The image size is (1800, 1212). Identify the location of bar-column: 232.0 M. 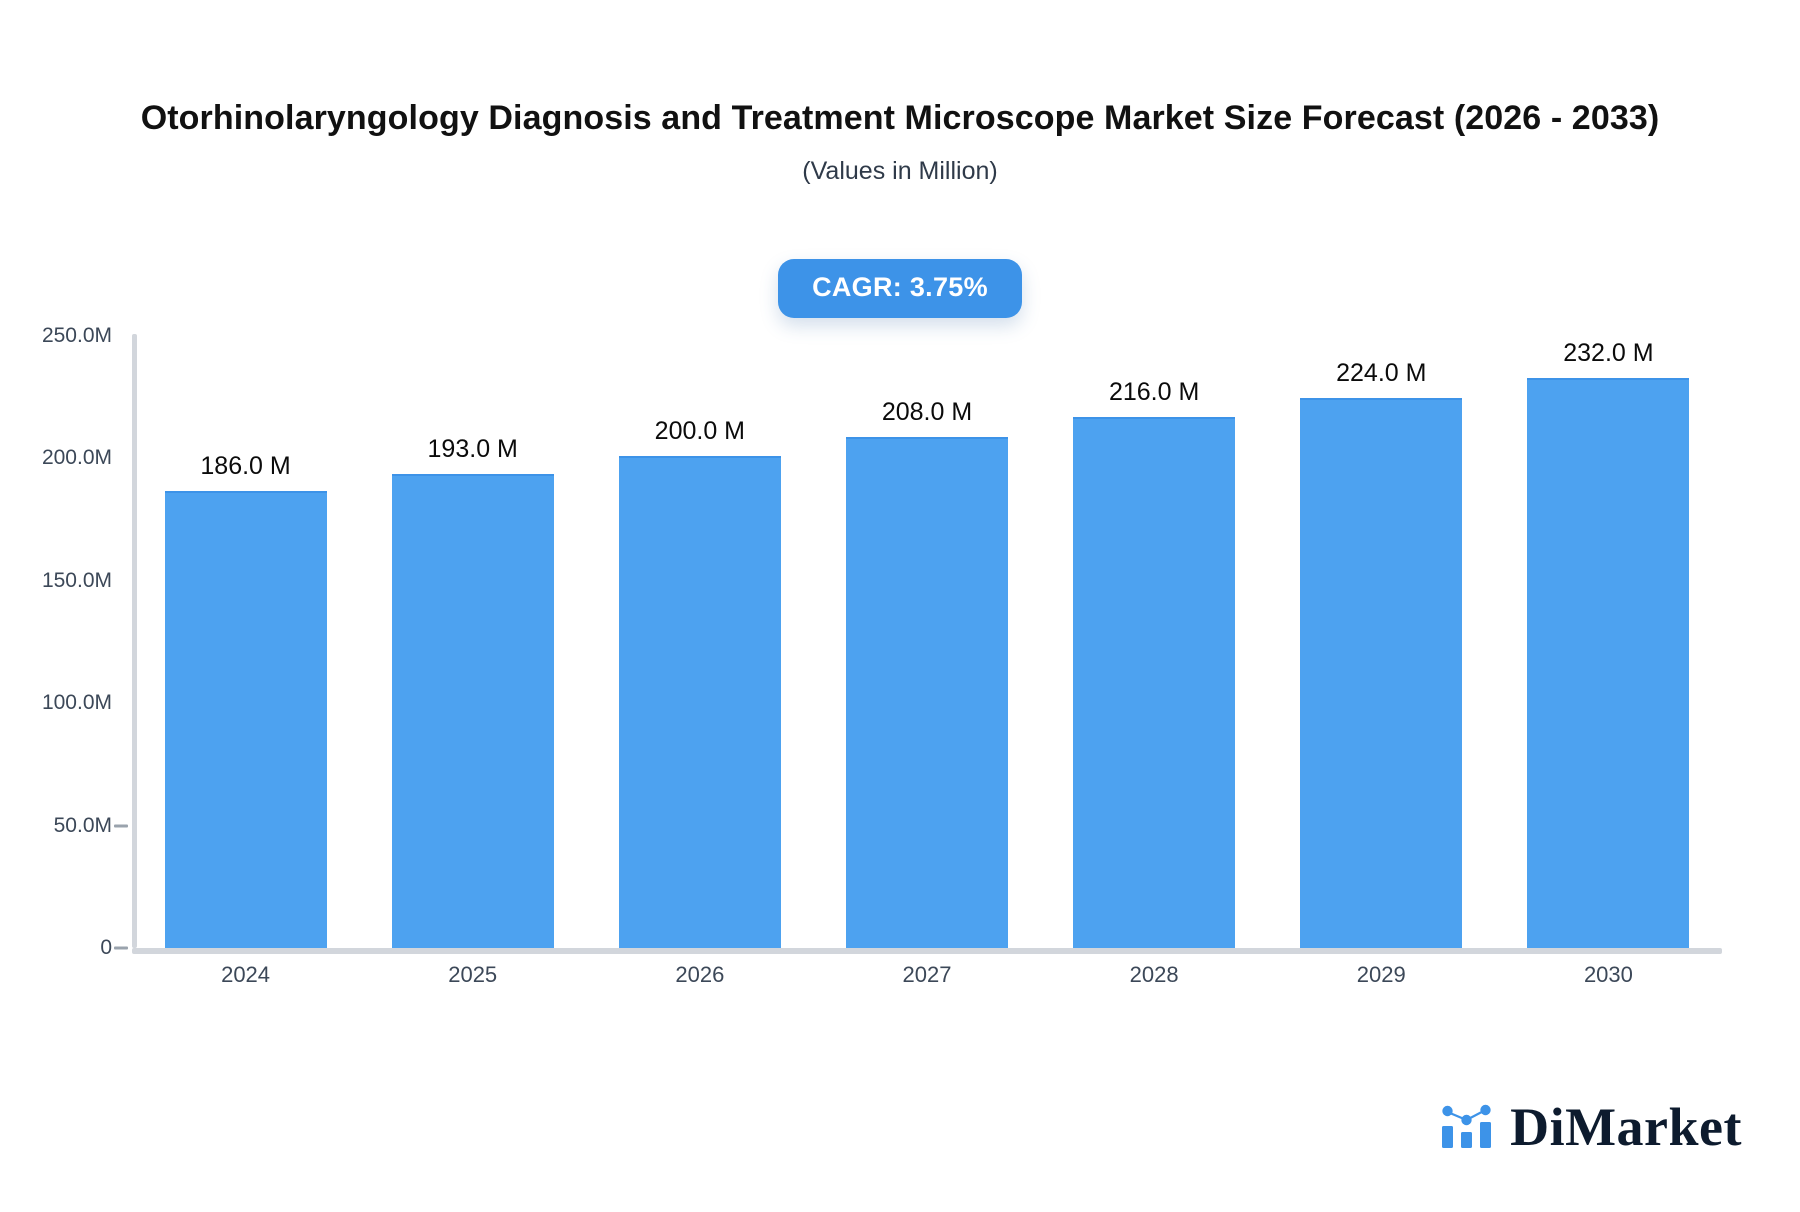
(1608, 642).